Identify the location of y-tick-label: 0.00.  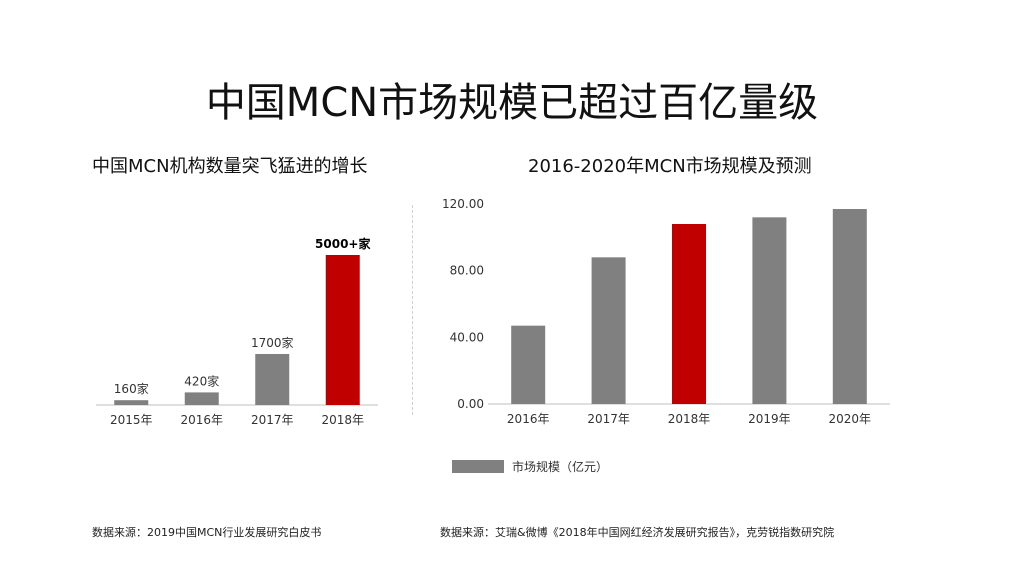
(470, 404).